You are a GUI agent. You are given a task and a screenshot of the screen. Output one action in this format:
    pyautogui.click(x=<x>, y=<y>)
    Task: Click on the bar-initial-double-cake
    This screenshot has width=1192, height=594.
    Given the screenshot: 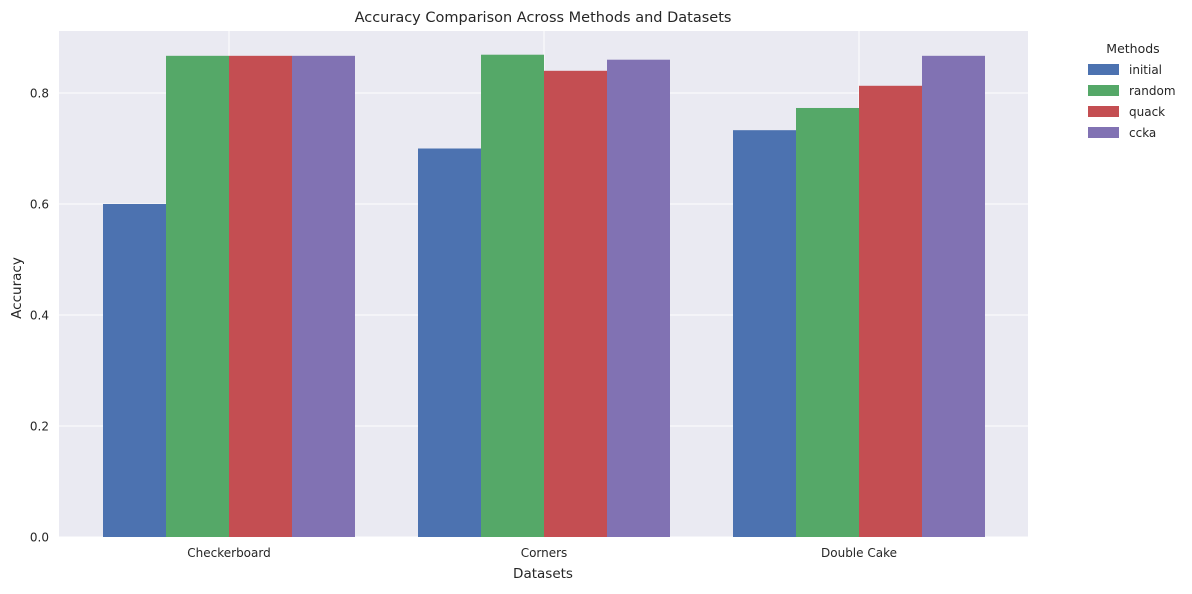 What is the action you would take?
    pyautogui.click(x=764, y=333)
    